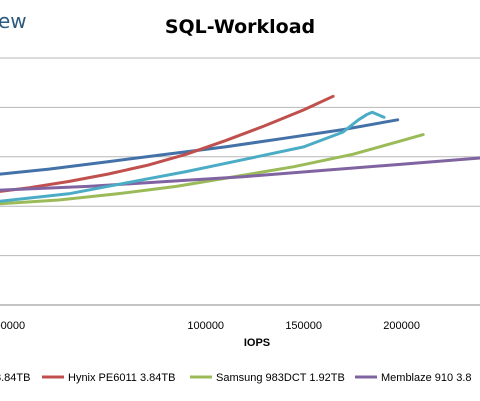 This screenshot has height=401, width=480. What do you see at coordinates (15, 378) in the screenshot?
I see `legend-label-1: 3.84TB` at bounding box center [15, 378].